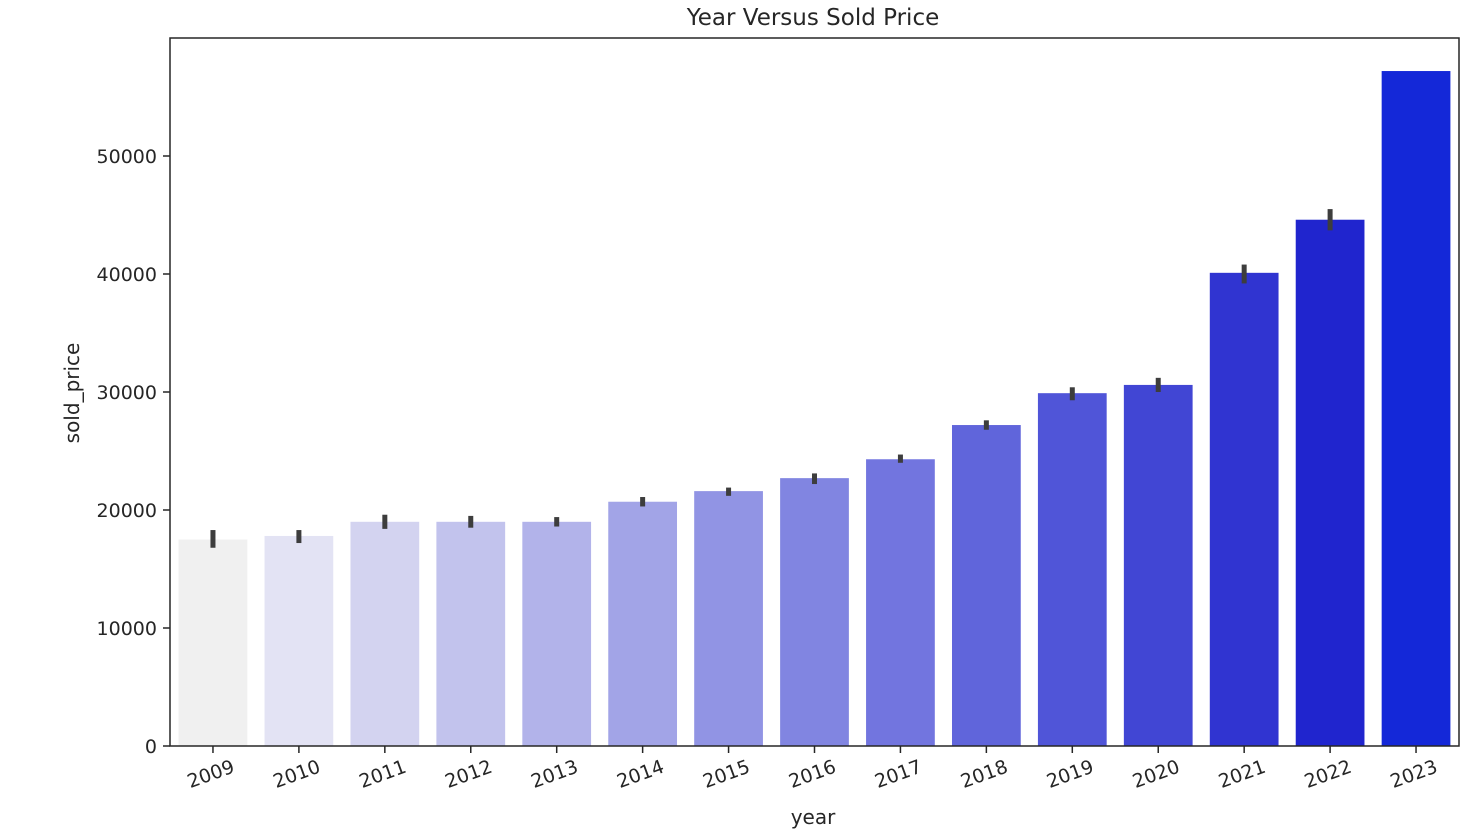 This screenshot has height=840, width=1476. Describe the element at coordinates (72, 393) in the screenshot. I see `y-axis-label: sold_price` at that location.